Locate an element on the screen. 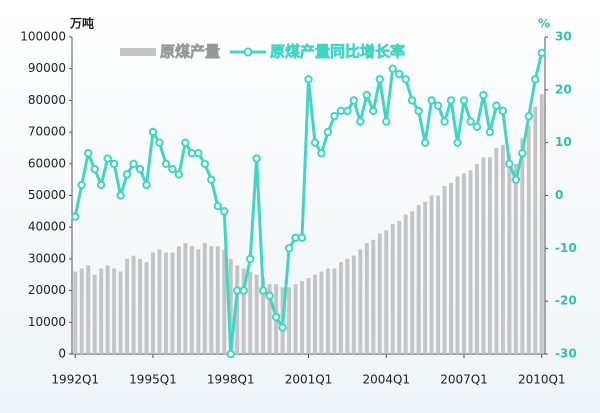 The image size is (600, 413). y2-tick-label: -10 is located at coordinates (566, 248).